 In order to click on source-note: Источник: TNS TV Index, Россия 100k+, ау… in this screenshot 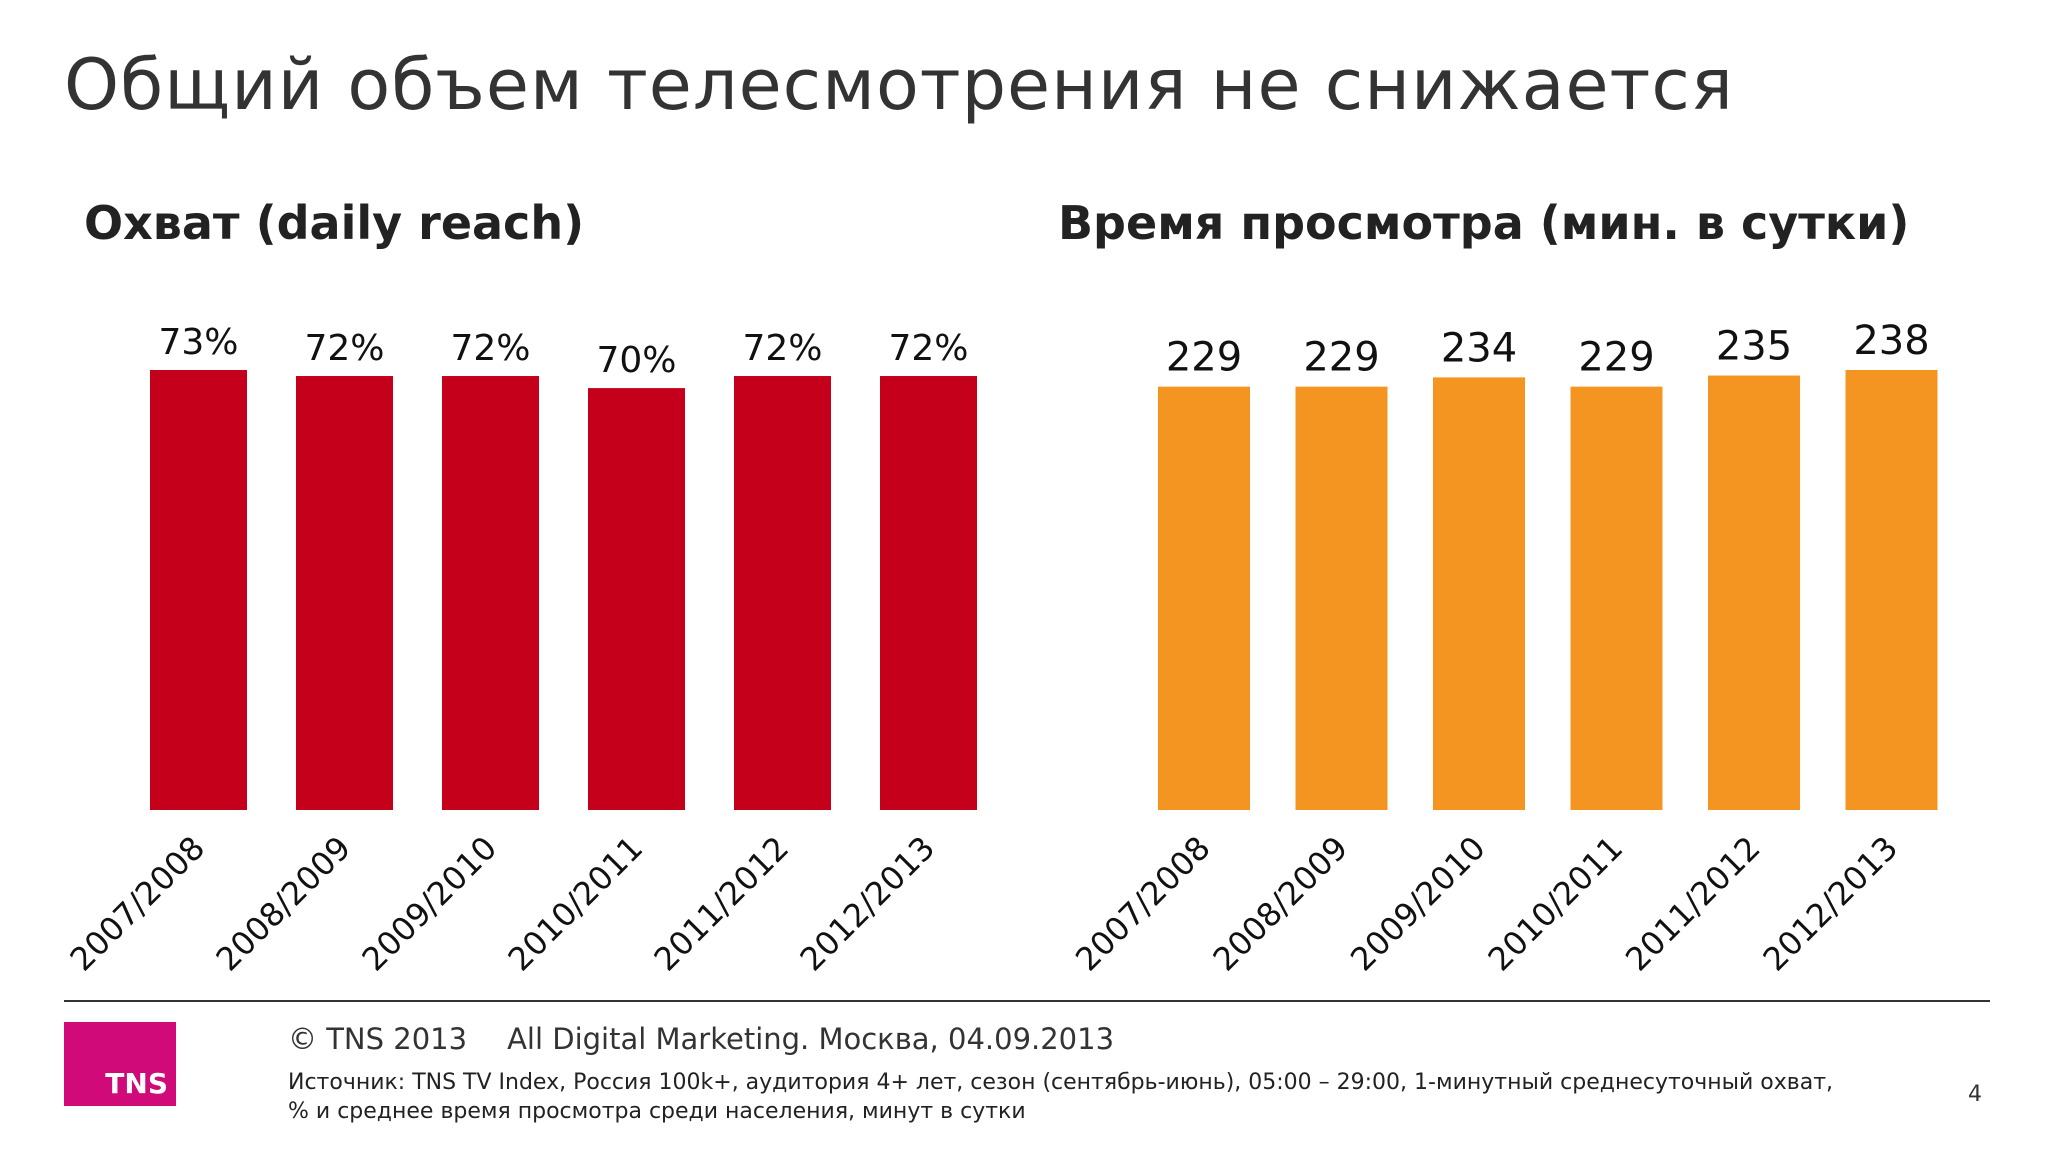, I will do `click(1061, 1097)`.